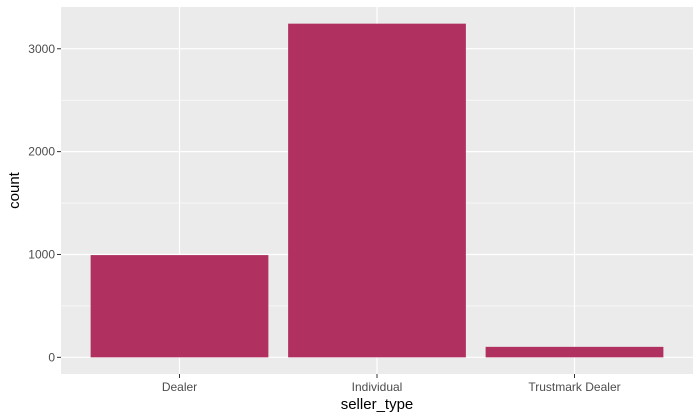  What do you see at coordinates (51, 357) in the screenshot?
I see `y-tick-label: 0` at bounding box center [51, 357].